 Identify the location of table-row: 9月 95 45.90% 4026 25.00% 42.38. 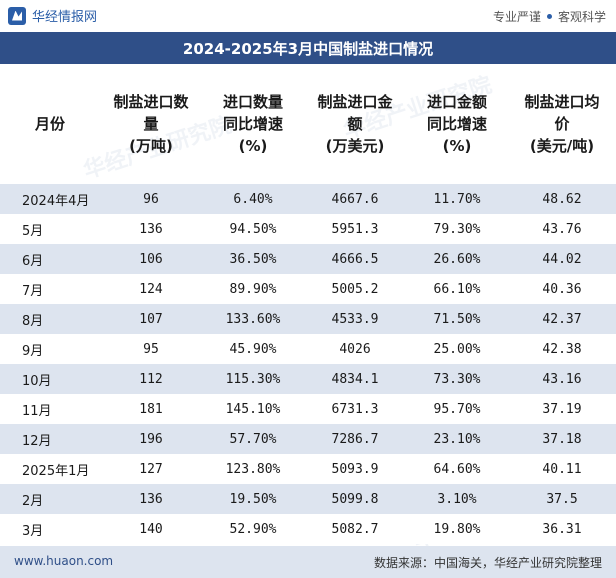
(308, 349).